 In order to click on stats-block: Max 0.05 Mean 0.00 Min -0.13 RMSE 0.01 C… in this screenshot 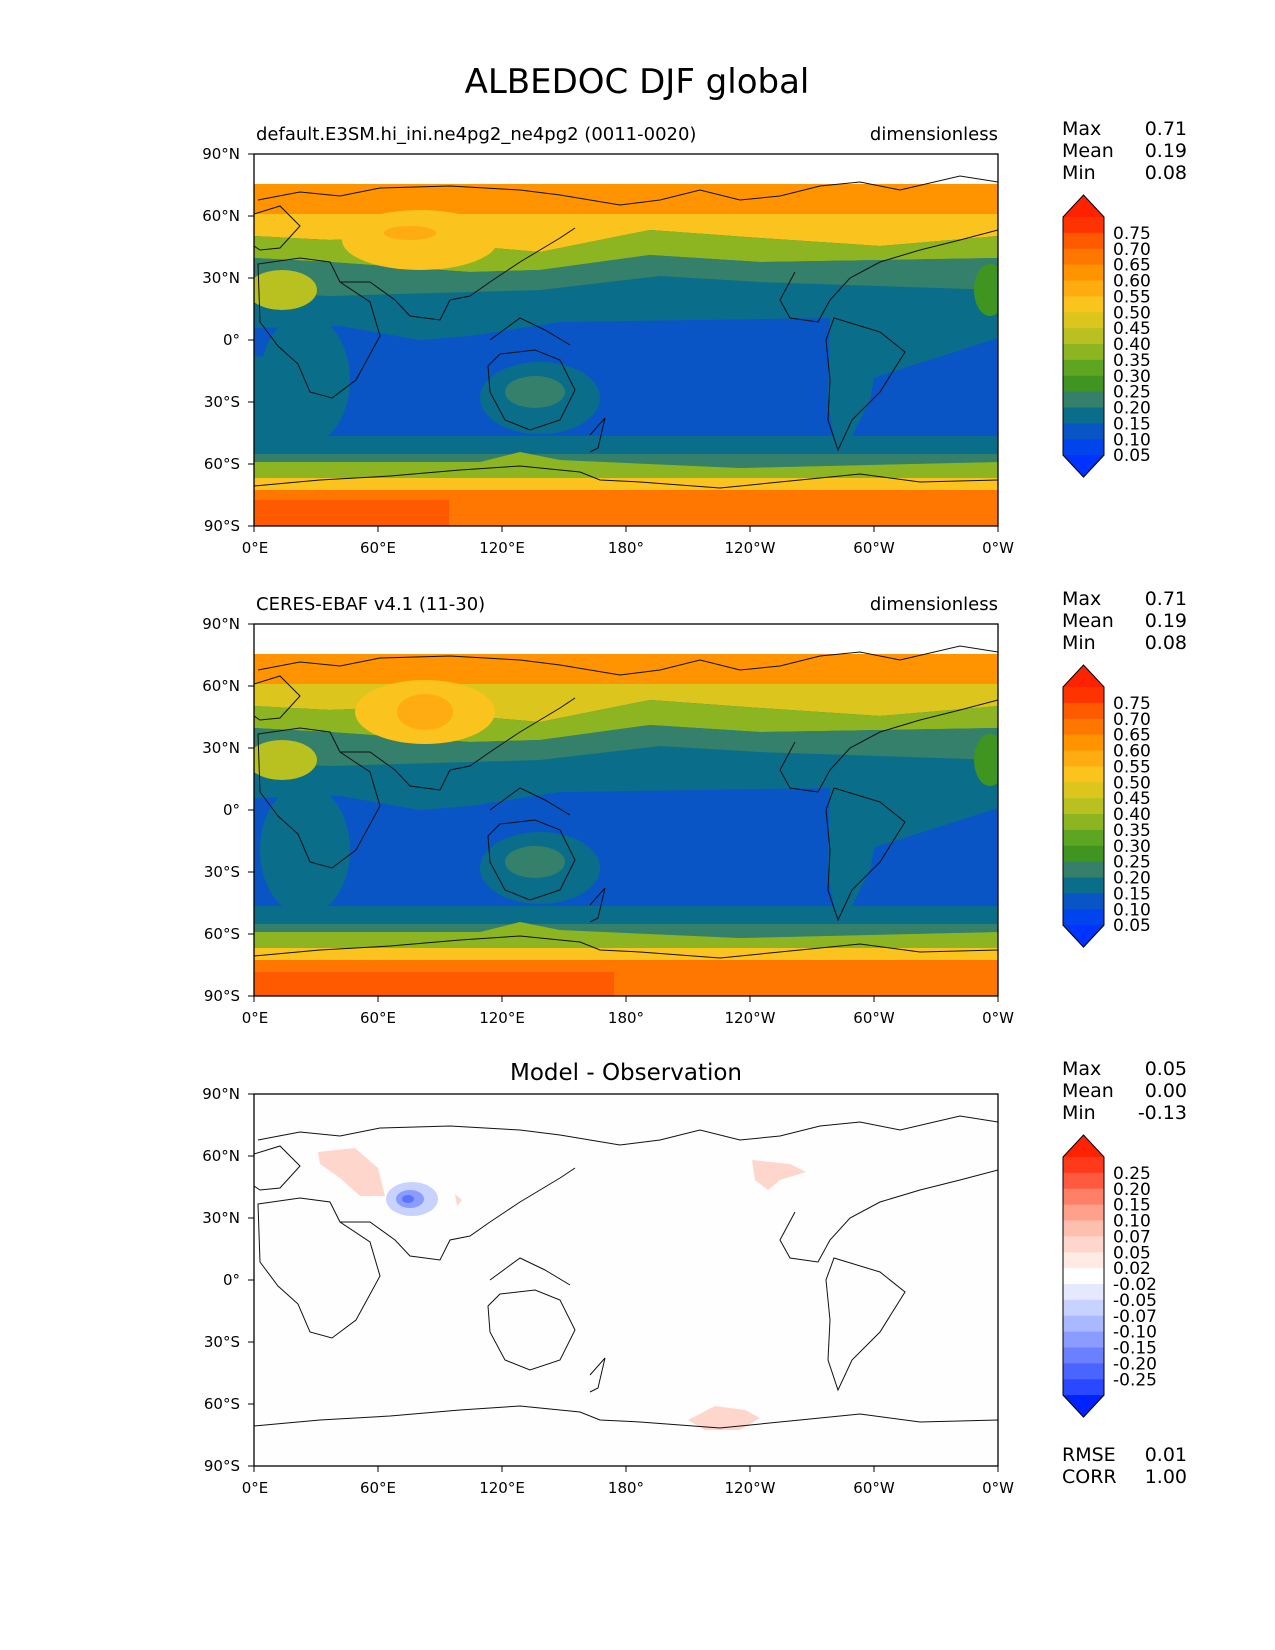, I will do `click(1124, 1273)`.